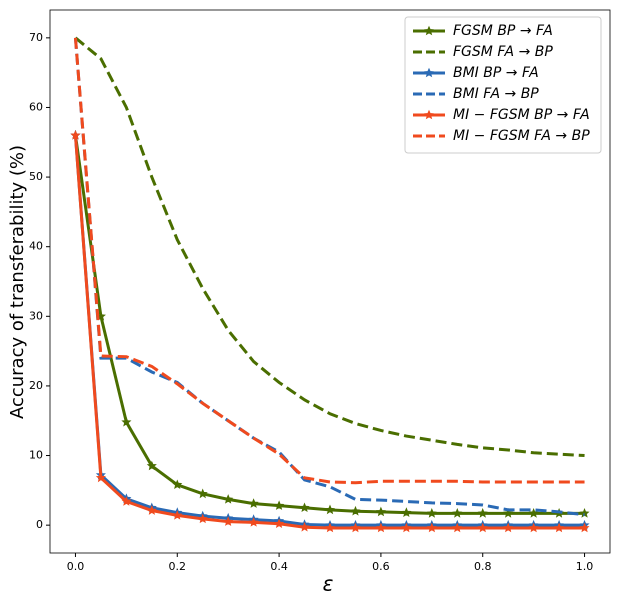 The image size is (617, 601). What do you see at coordinates (483, 566) in the screenshot?
I see `x-tick-label: 0.8` at bounding box center [483, 566].